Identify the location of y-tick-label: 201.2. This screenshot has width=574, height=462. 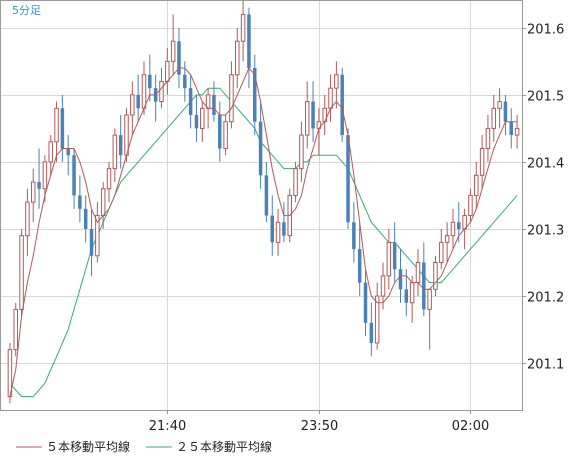
(545, 298).